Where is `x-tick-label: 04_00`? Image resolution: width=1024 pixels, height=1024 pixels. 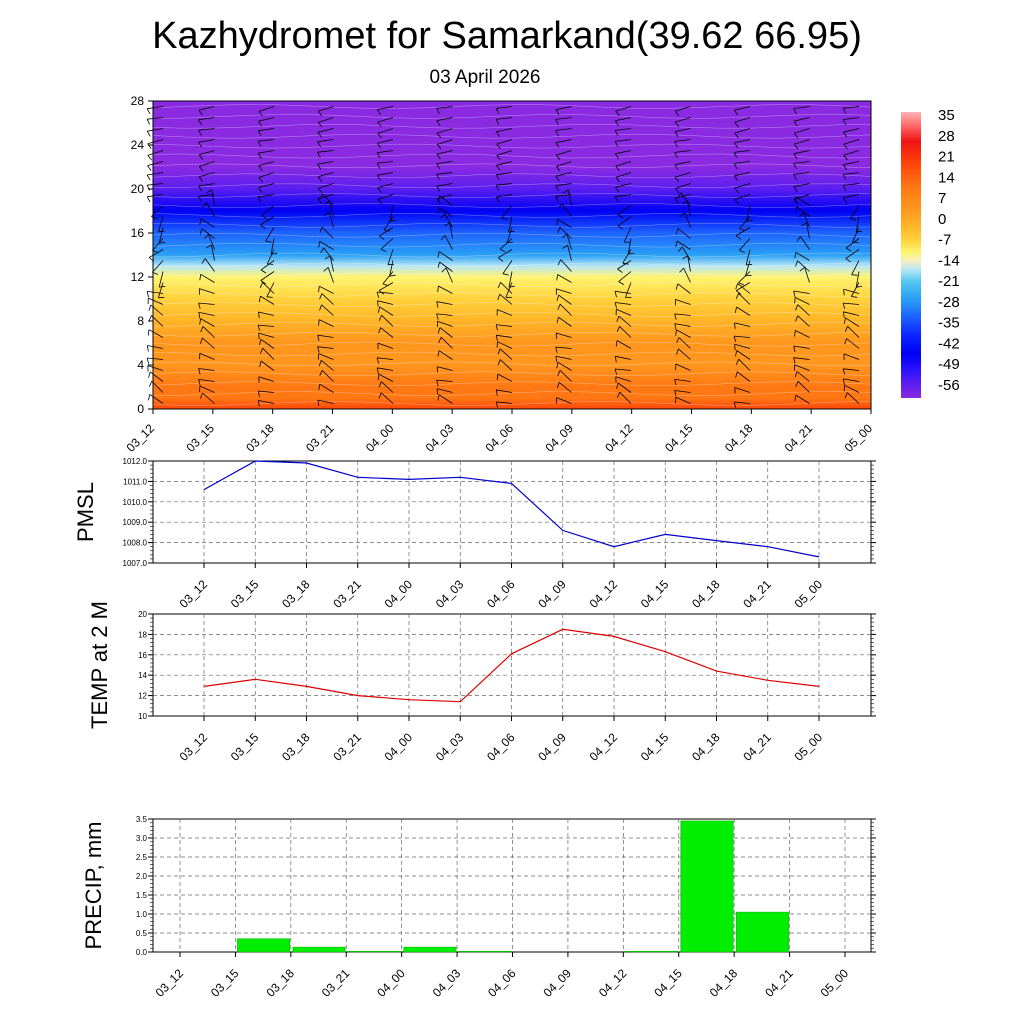 x-tick-label: 04_00 is located at coordinates (399, 747).